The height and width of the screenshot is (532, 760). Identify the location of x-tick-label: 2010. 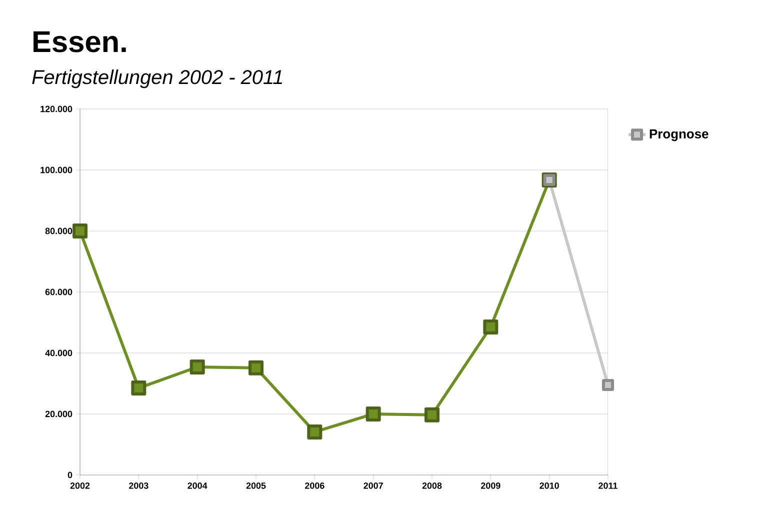
(549, 485).